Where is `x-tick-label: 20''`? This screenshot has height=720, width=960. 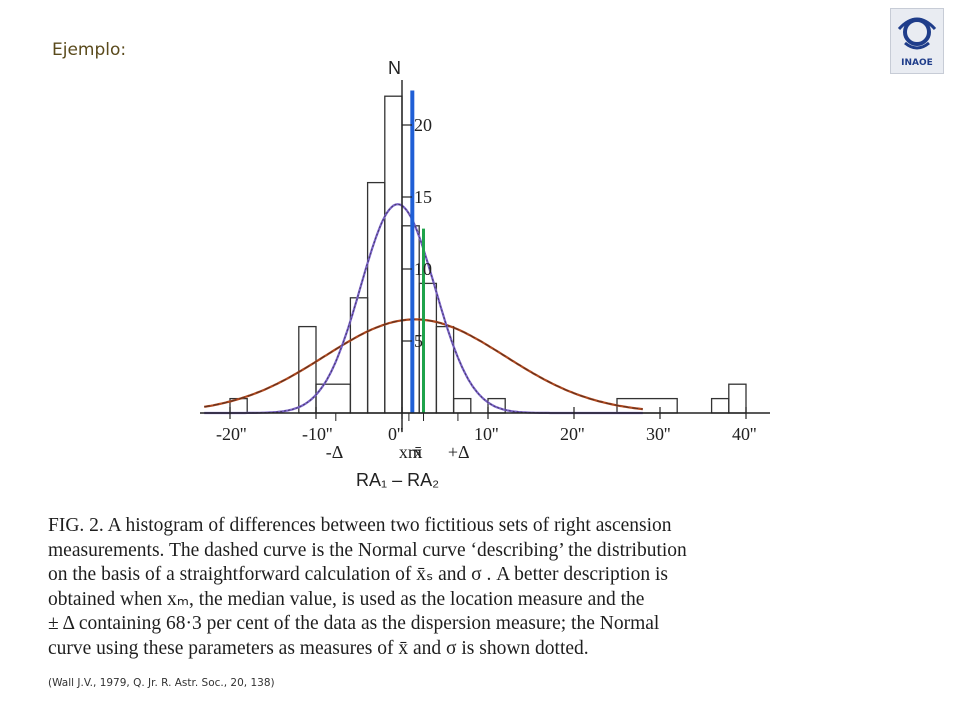
x-tick-label: 20'' is located at coordinates (572, 434).